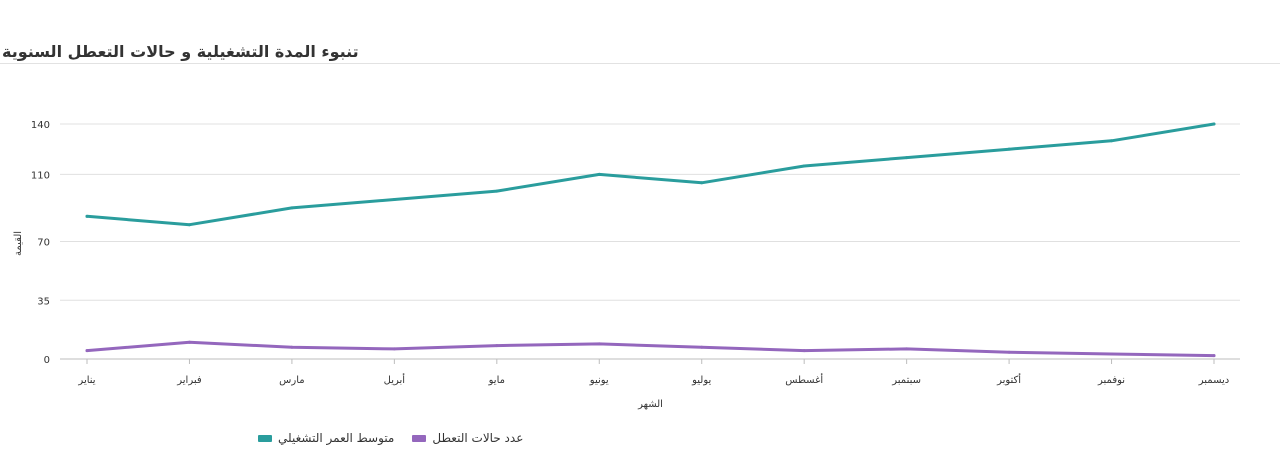  What do you see at coordinates (1008, 379) in the screenshot?
I see `x-tick-label: أكتوبر` at bounding box center [1008, 379].